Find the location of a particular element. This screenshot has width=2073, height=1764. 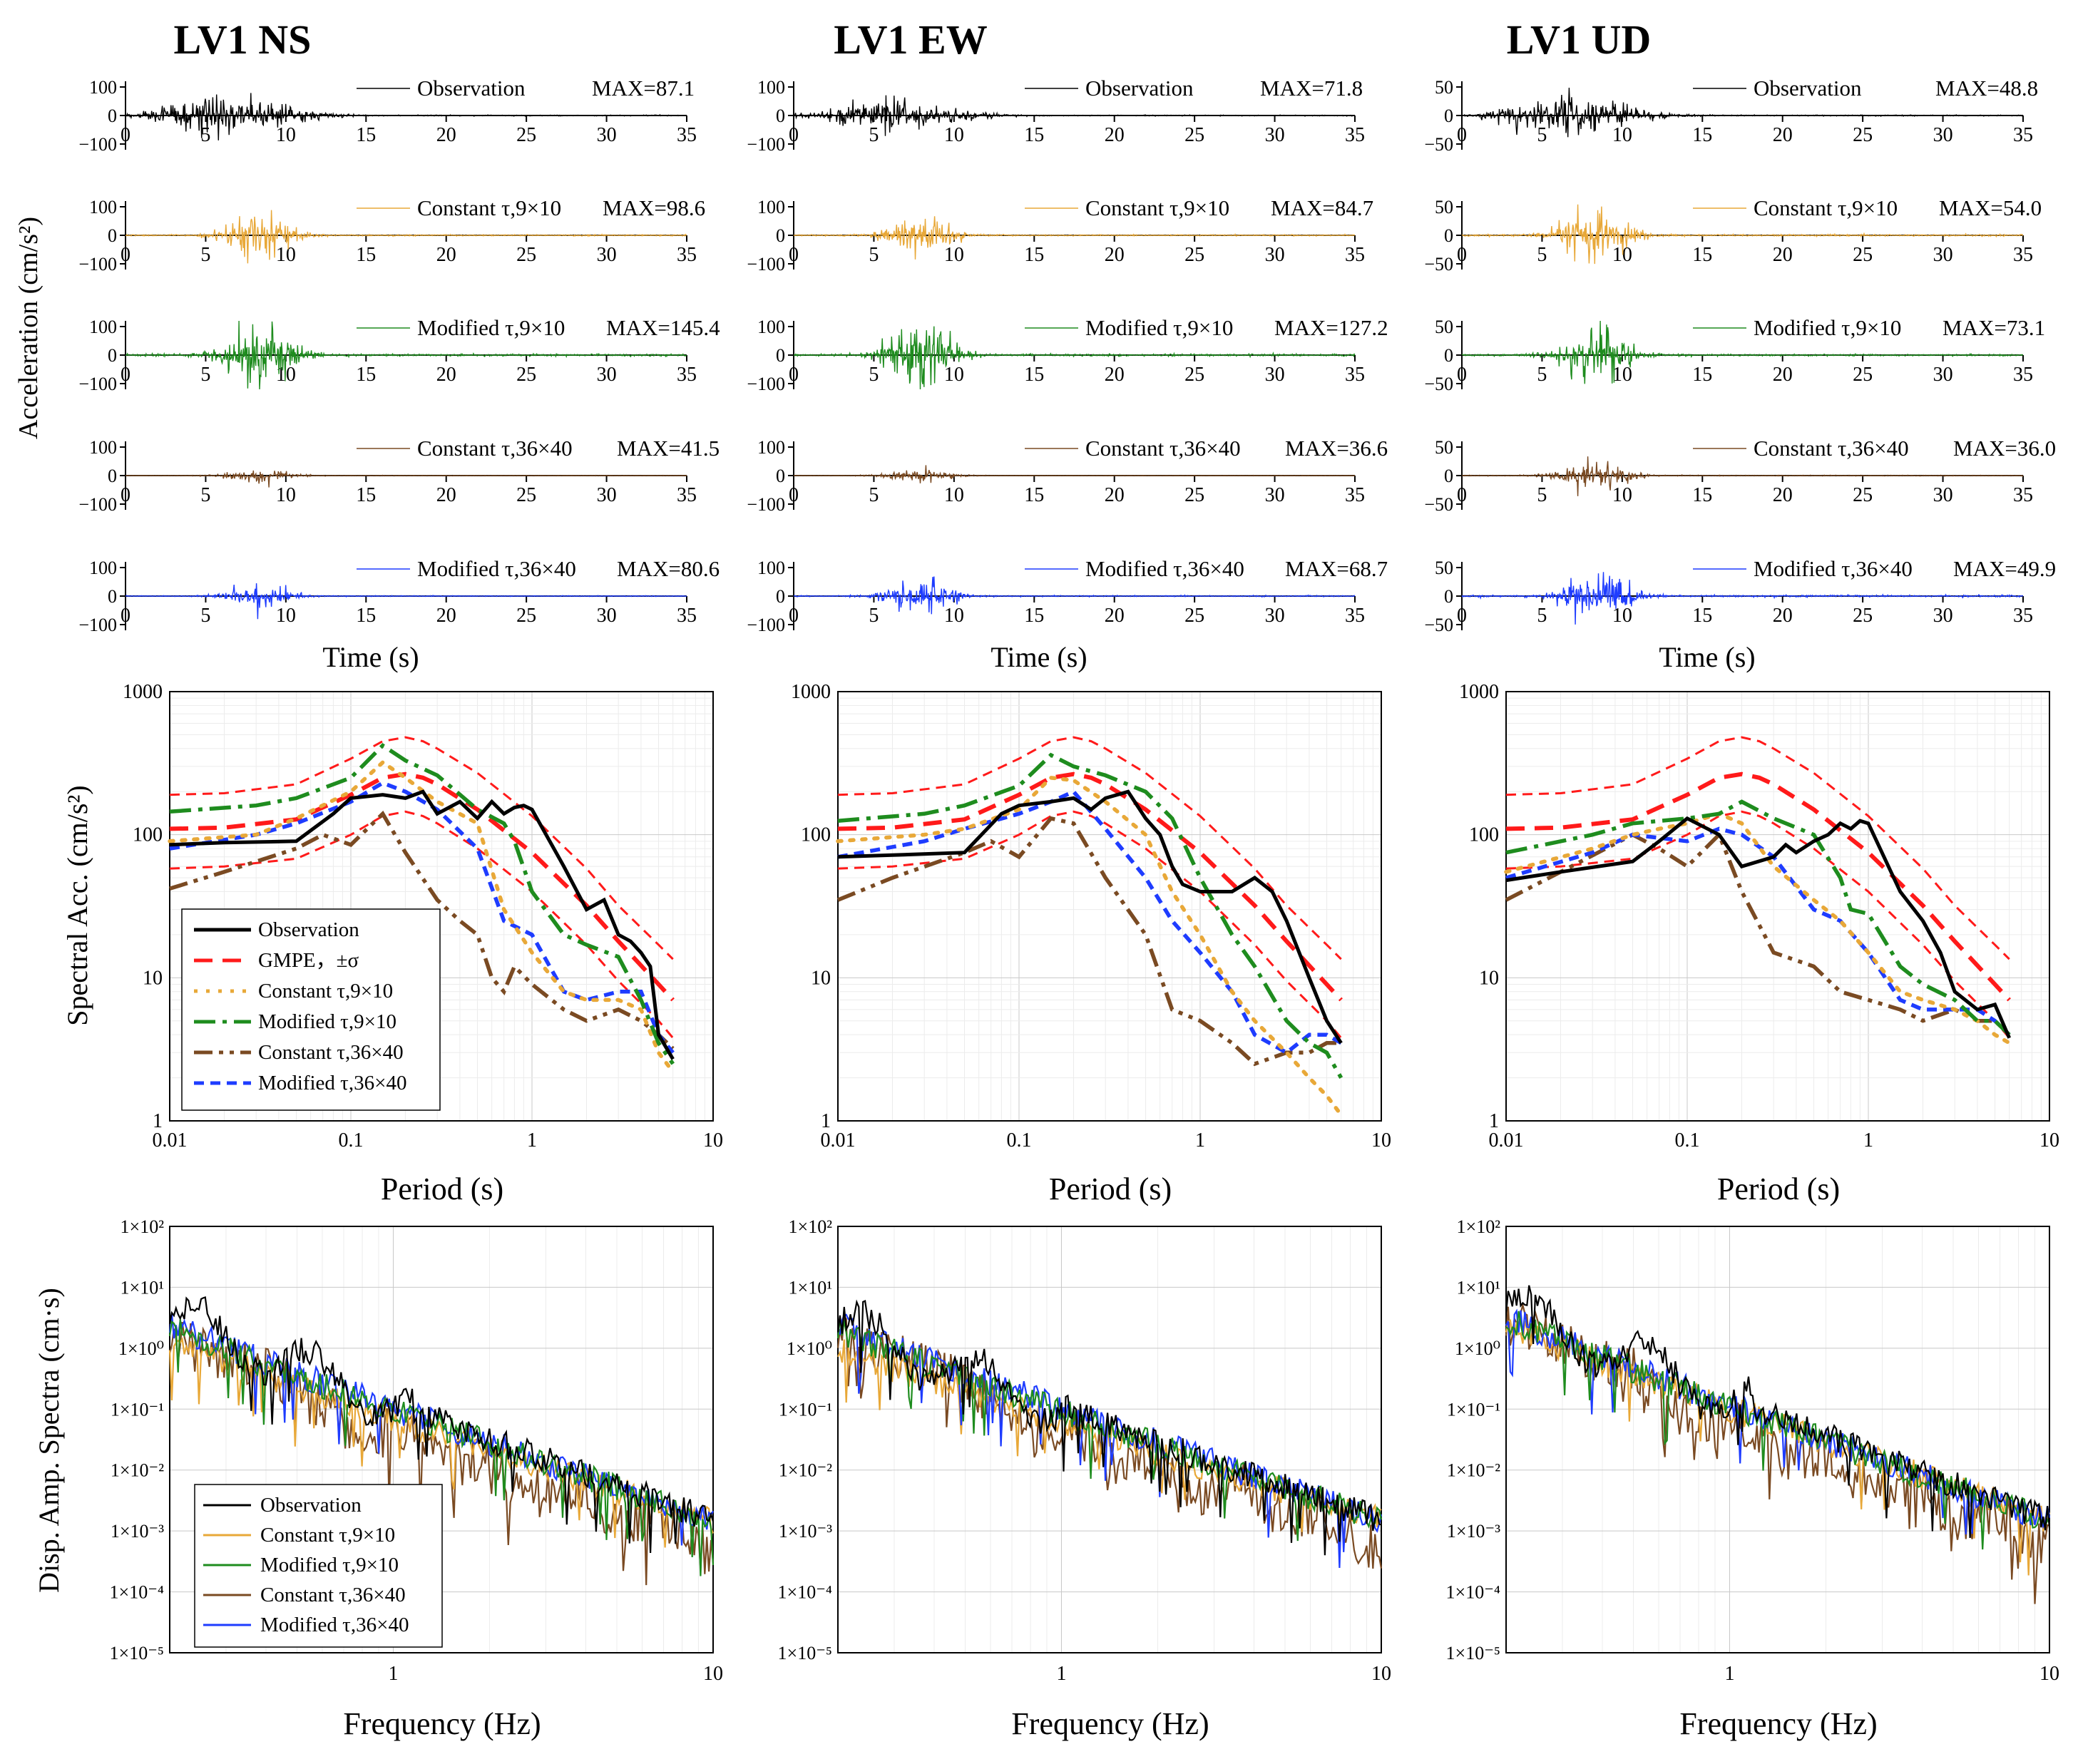

max-label: MAX=54.0 is located at coordinates (1991, 207).